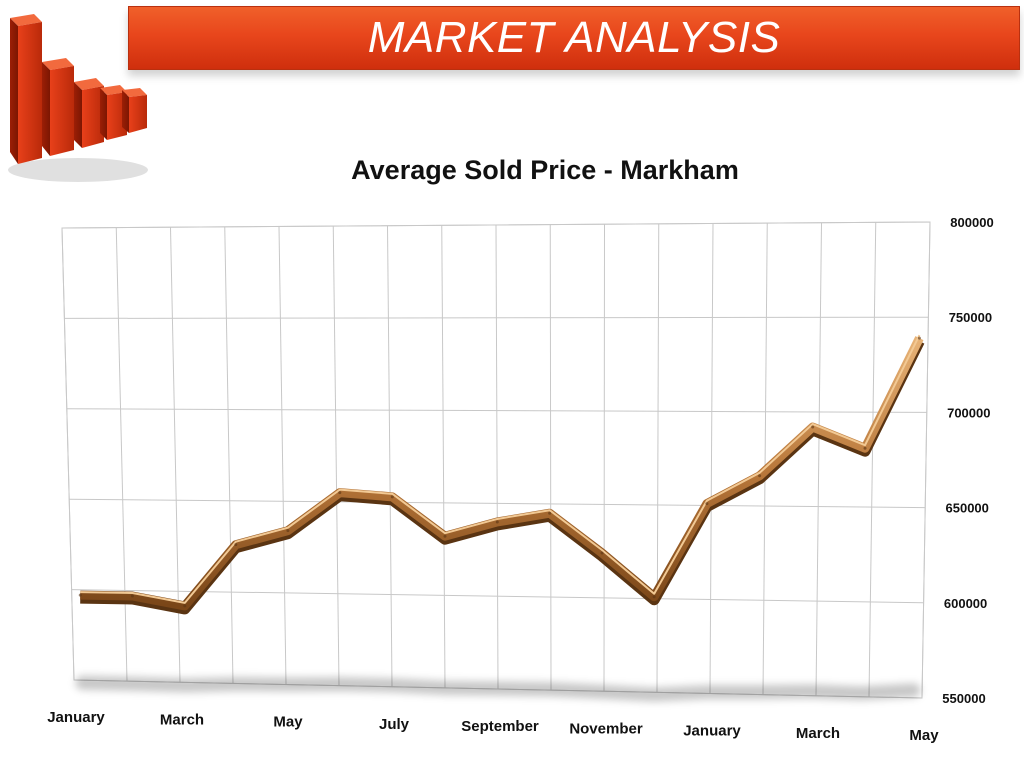 This screenshot has height=768, width=1024. Describe the element at coordinates (500, 726) in the screenshot. I see `x-tick-label: September` at that location.